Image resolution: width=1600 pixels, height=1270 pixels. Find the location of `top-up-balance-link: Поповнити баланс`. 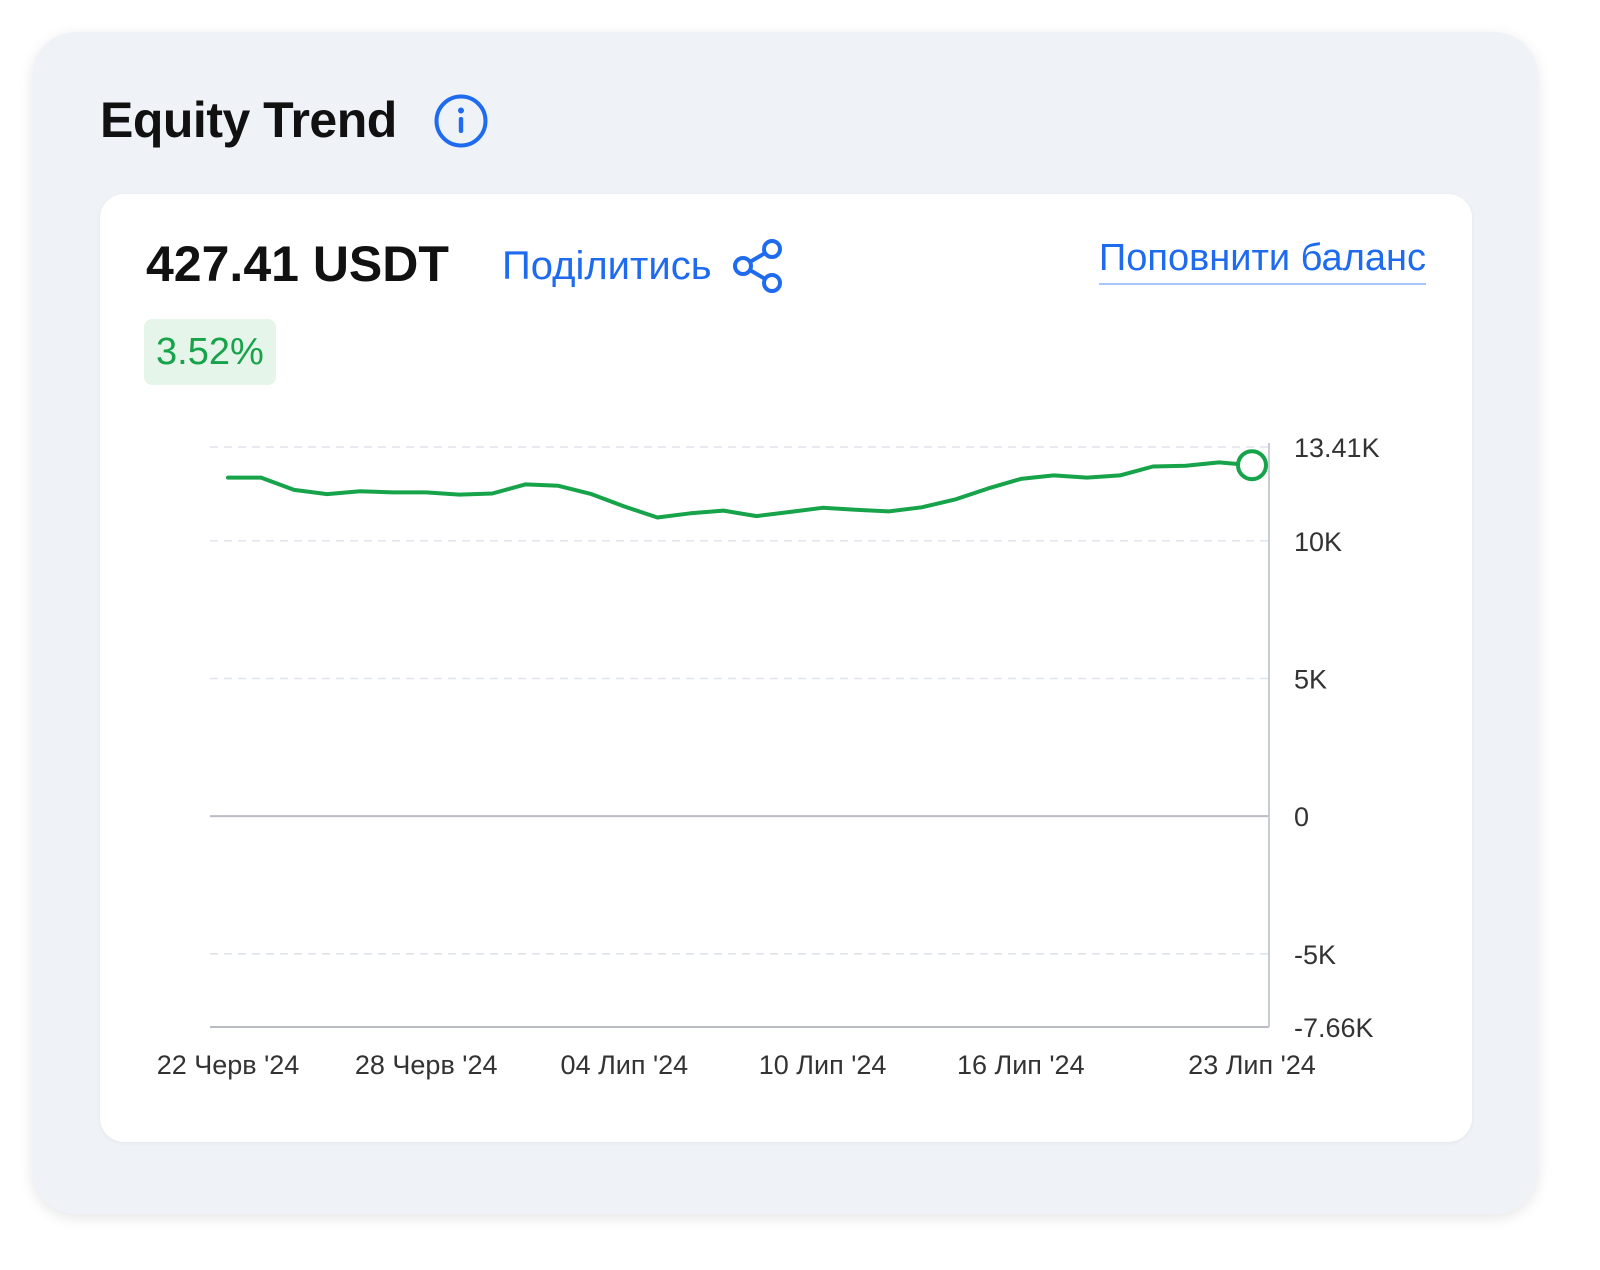

top-up-balance-link: Поповнити баланс is located at coordinates (1262, 259).